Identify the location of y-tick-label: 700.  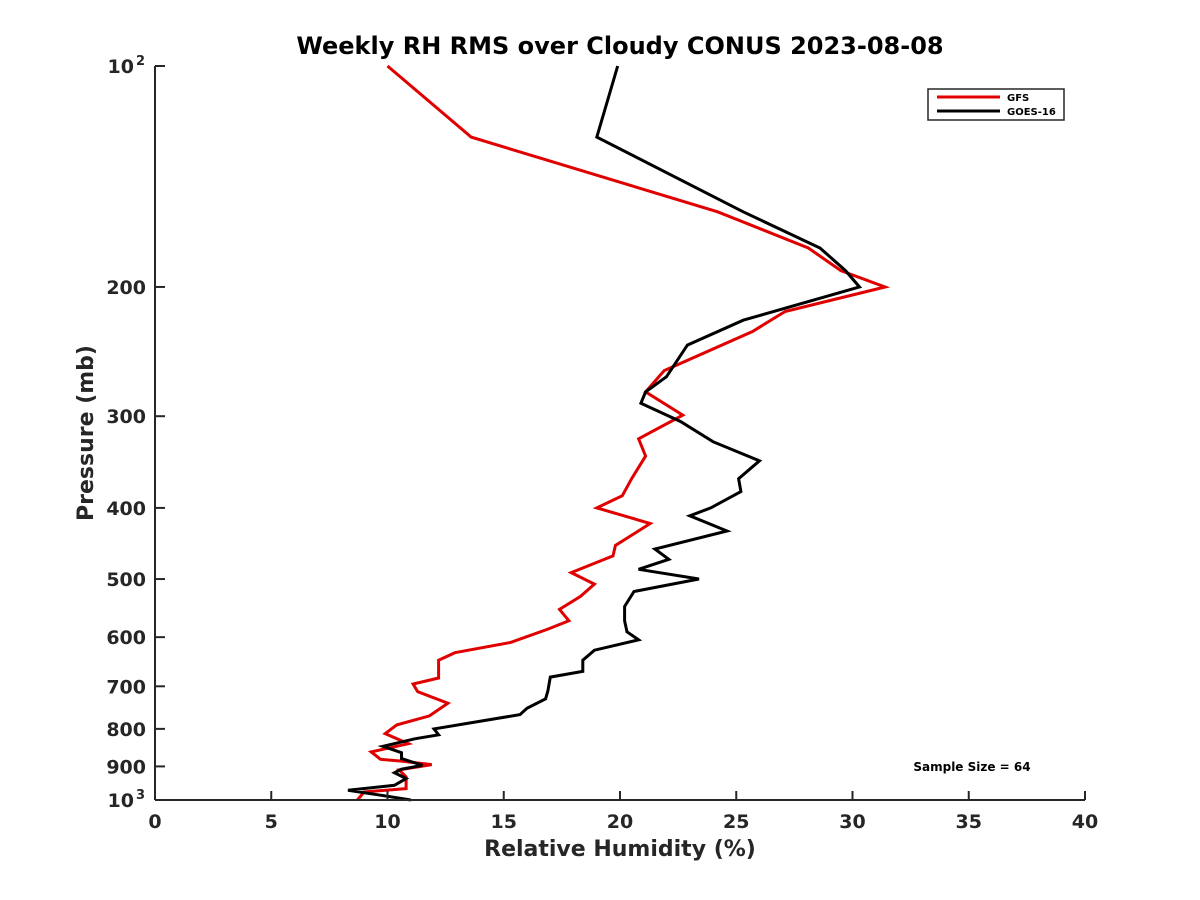
(126, 687).